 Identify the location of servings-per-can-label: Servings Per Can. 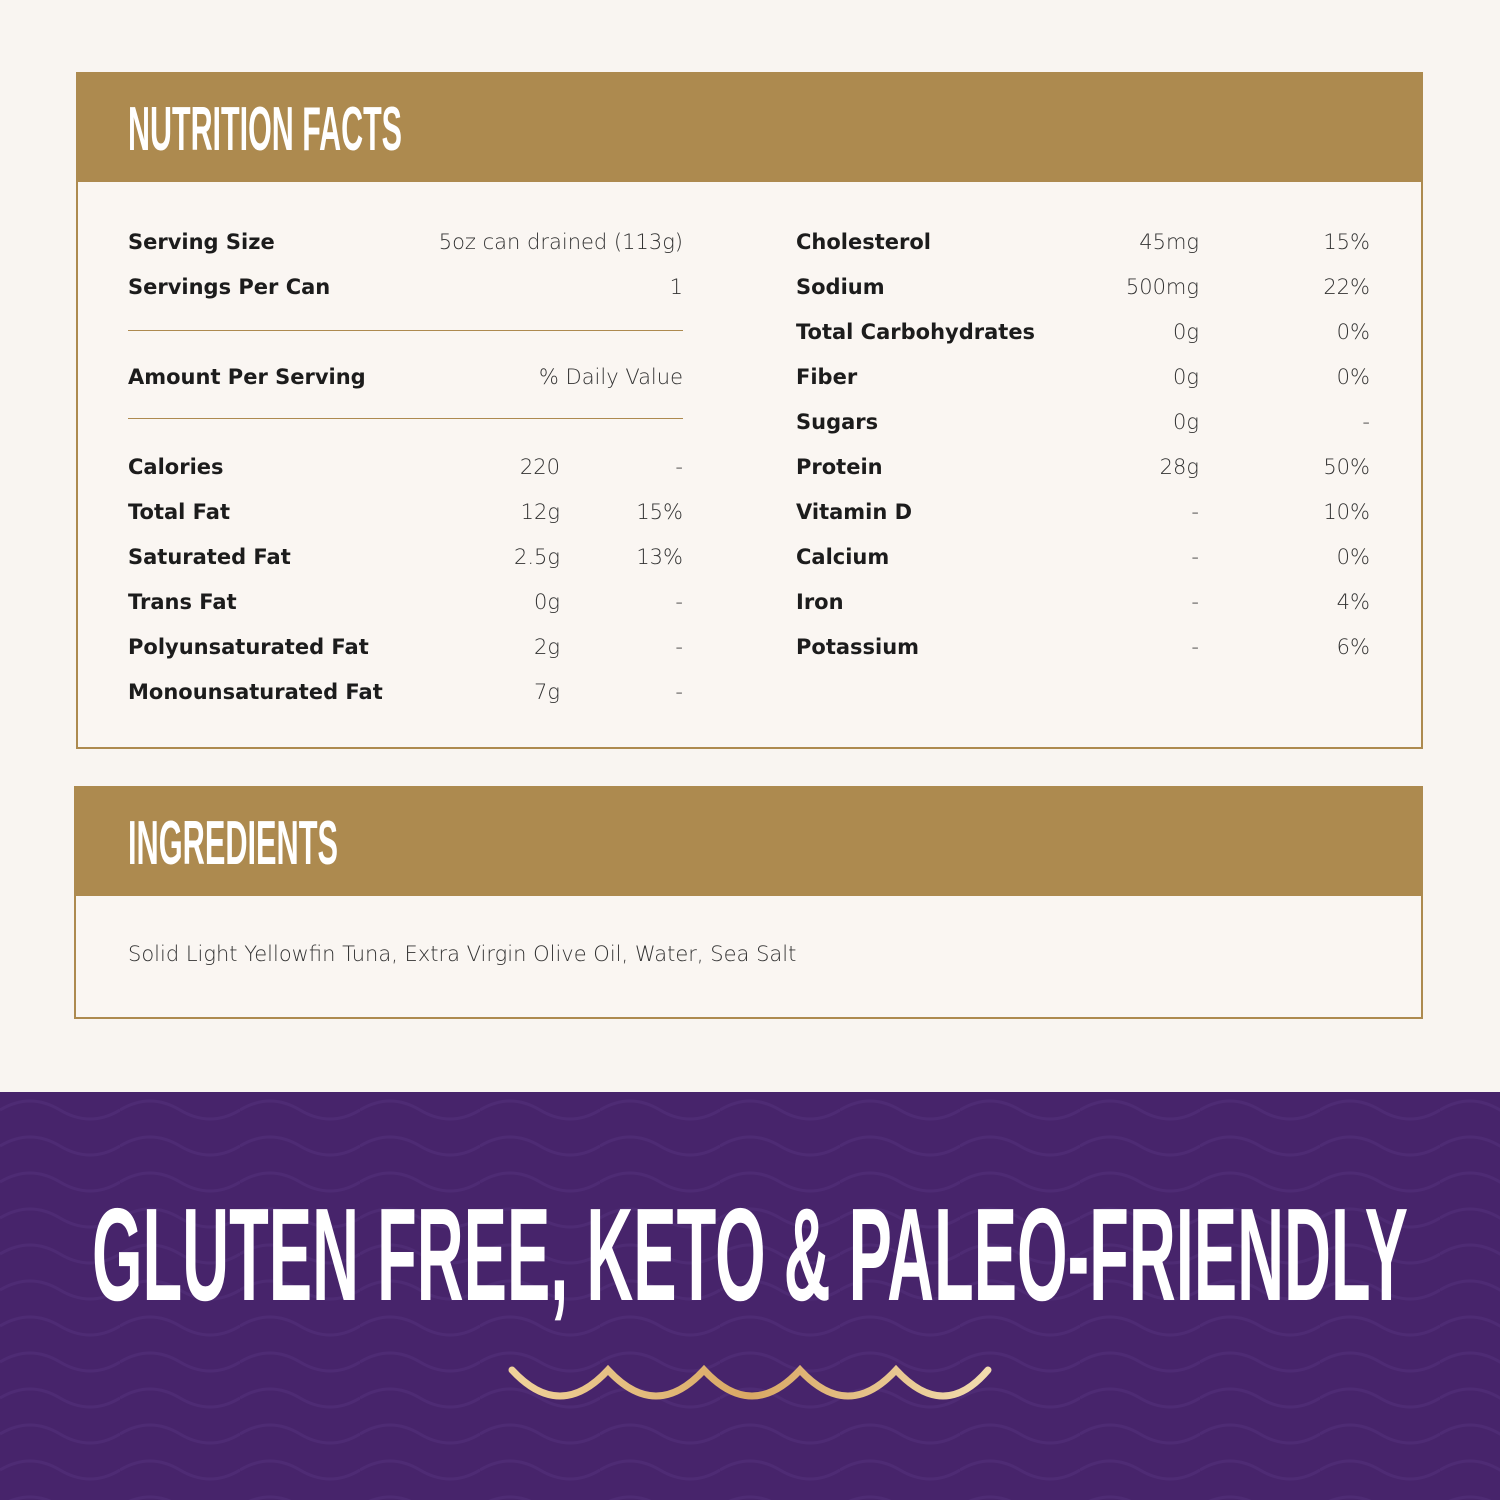
(229, 287).